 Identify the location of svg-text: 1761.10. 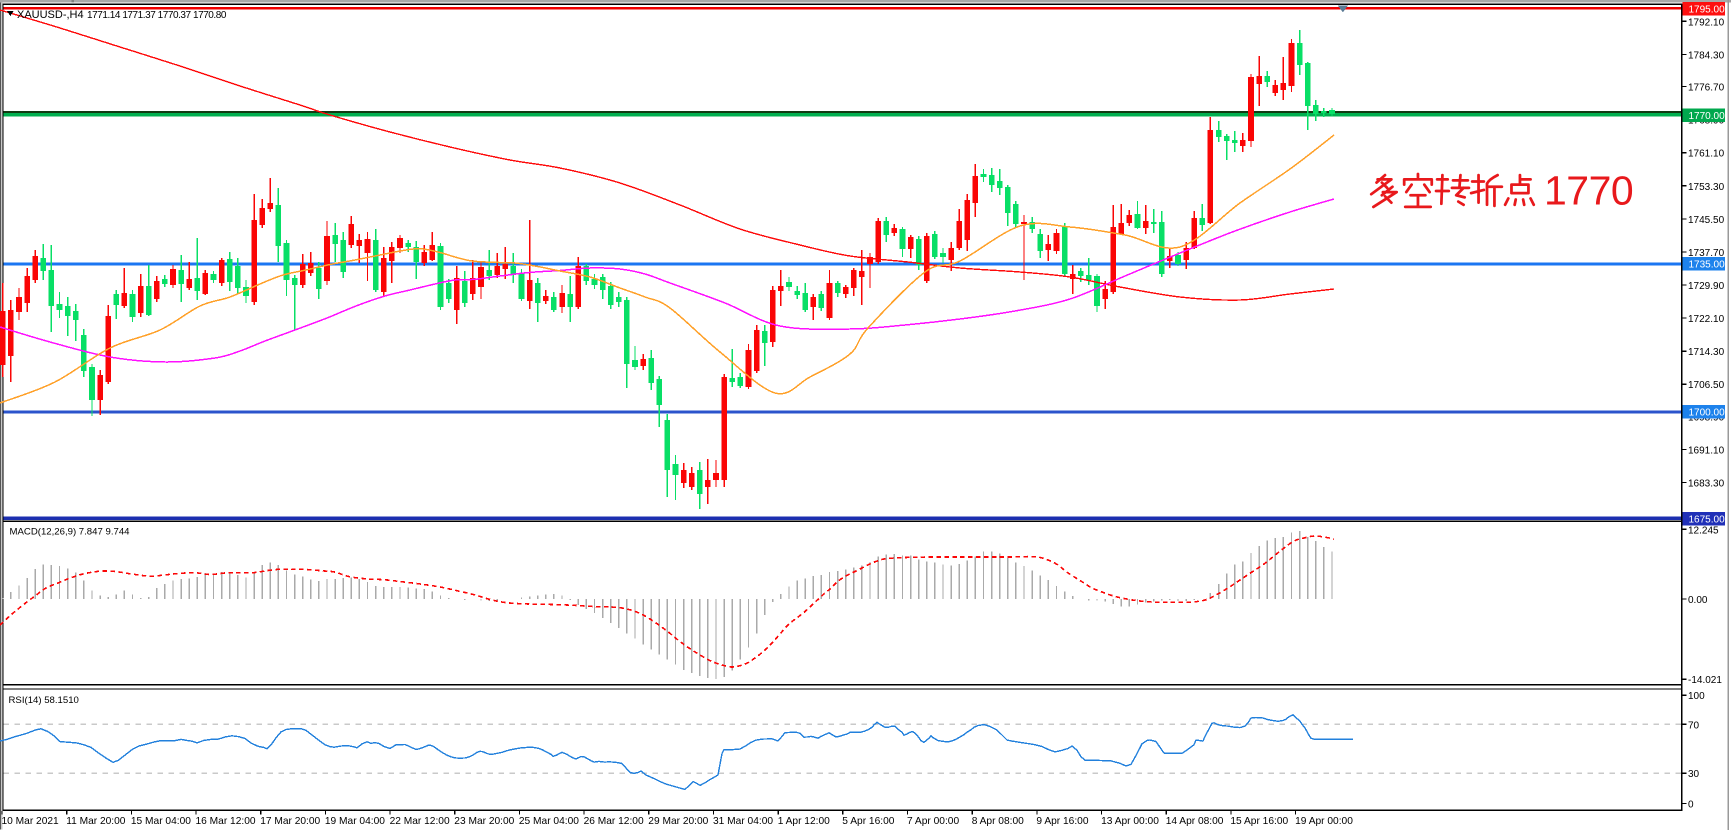
(1706, 154).